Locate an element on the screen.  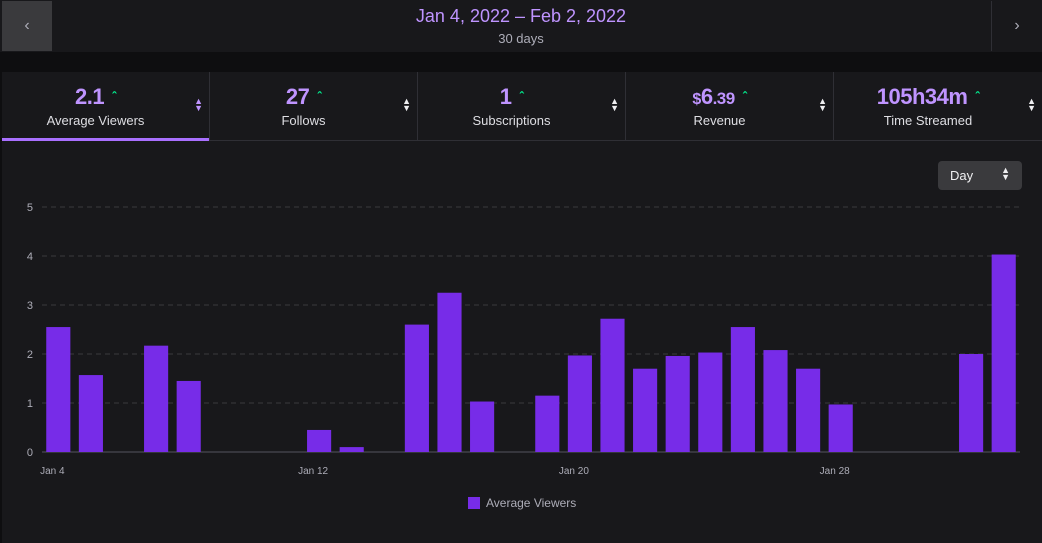
date-range-bar: ‹ Jan 4, 2022 – Feb 2, 2022 30 days › is located at coordinates (521, 26).